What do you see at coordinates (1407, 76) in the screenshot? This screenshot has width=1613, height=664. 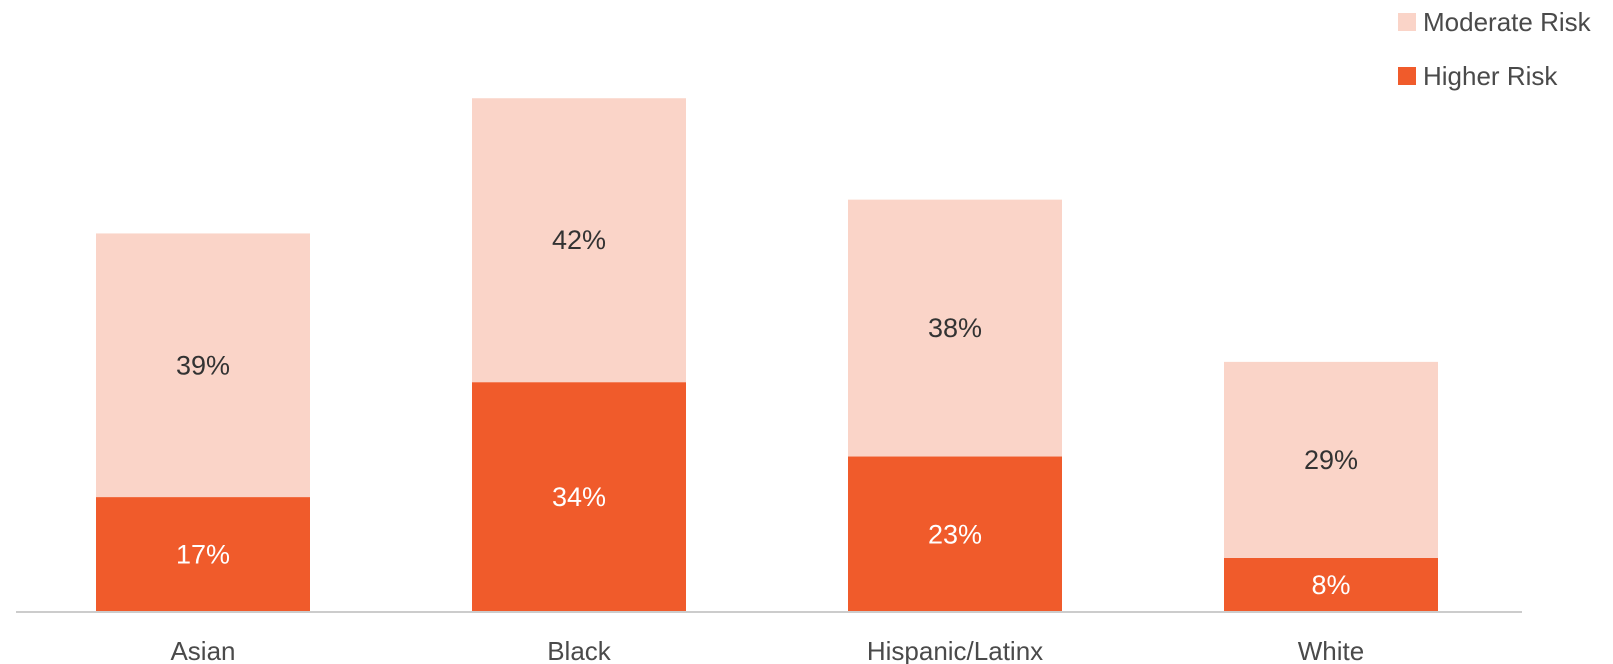 I see `legend-swatch-higher-risk` at bounding box center [1407, 76].